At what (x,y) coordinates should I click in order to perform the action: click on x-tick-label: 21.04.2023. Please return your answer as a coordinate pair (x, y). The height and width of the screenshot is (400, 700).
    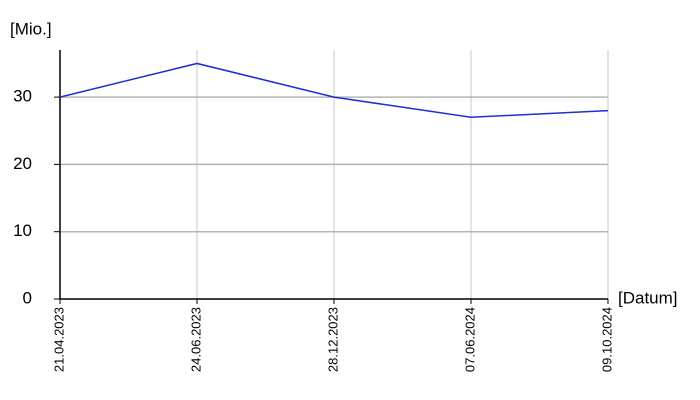
    Looking at the image, I should click on (58, 339).